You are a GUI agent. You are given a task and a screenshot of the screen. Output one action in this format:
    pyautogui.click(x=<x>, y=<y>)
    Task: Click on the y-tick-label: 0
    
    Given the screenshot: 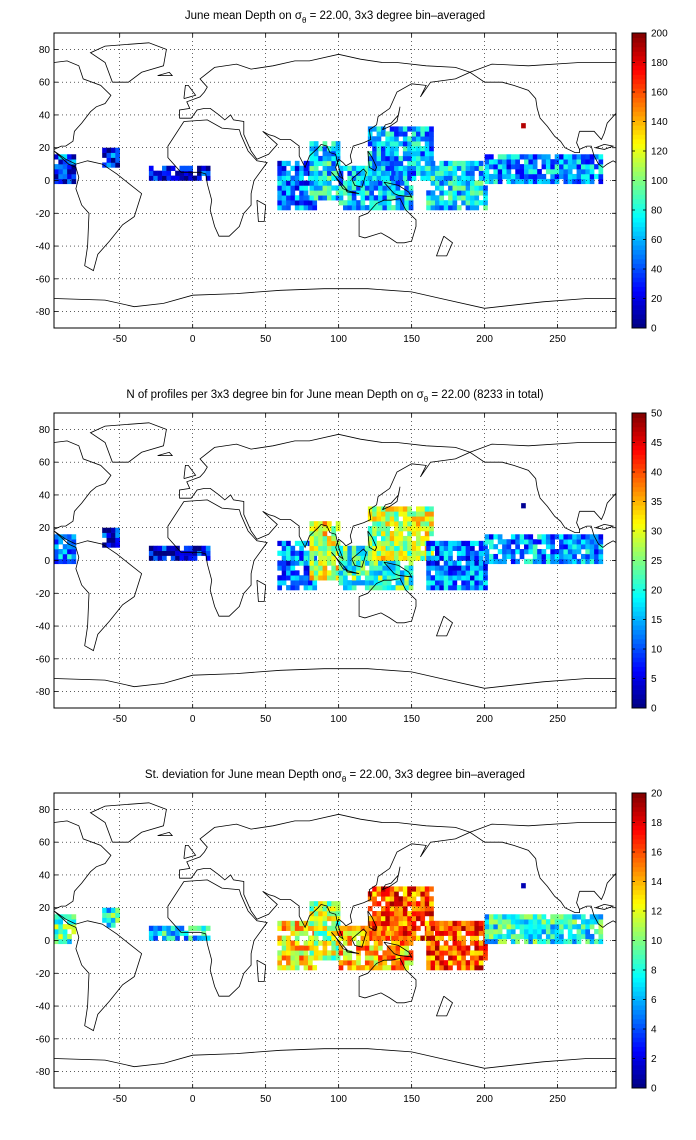 What is the action you would take?
    pyautogui.click(x=47, y=561)
    